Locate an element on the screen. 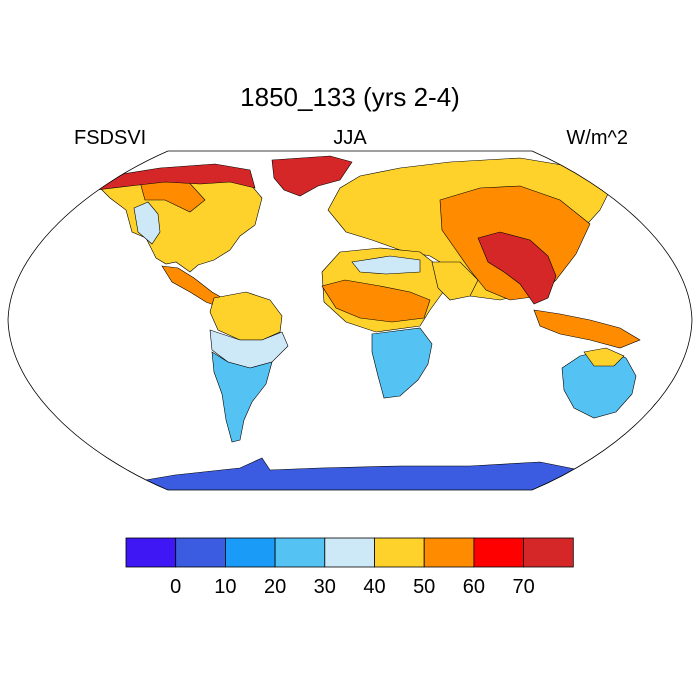 The image size is (700, 700). colorbar-tick-label: 0 is located at coordinates (175, 587).